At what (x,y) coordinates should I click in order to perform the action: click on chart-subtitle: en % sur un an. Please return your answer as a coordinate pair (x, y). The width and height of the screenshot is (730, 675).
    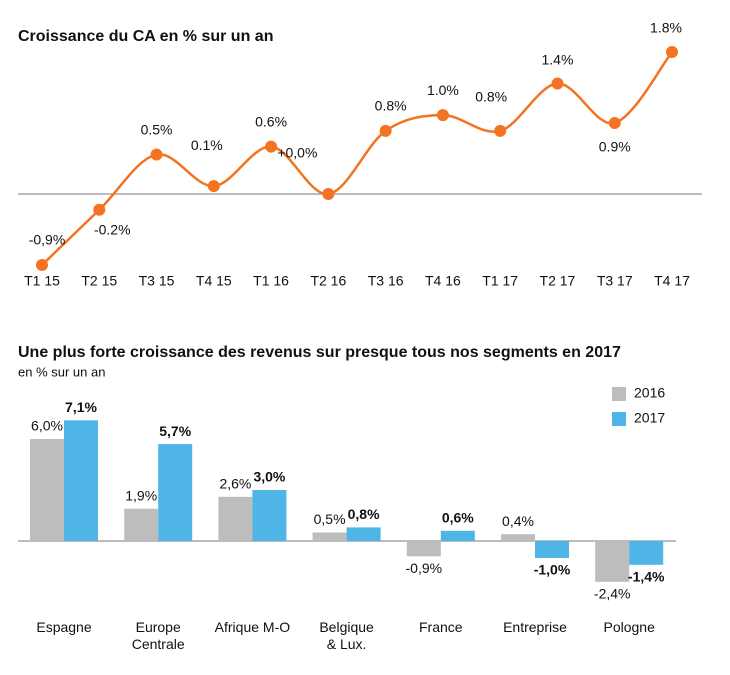
    Looking at the image, I should click on (61, 371).